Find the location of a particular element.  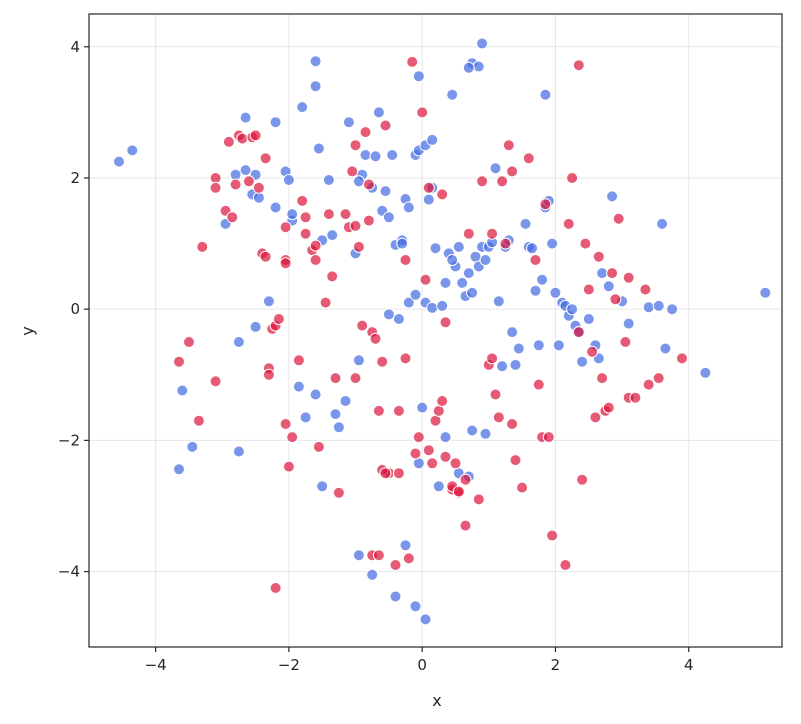

x-tick-label: 4 is located at coordinates (689, 665).